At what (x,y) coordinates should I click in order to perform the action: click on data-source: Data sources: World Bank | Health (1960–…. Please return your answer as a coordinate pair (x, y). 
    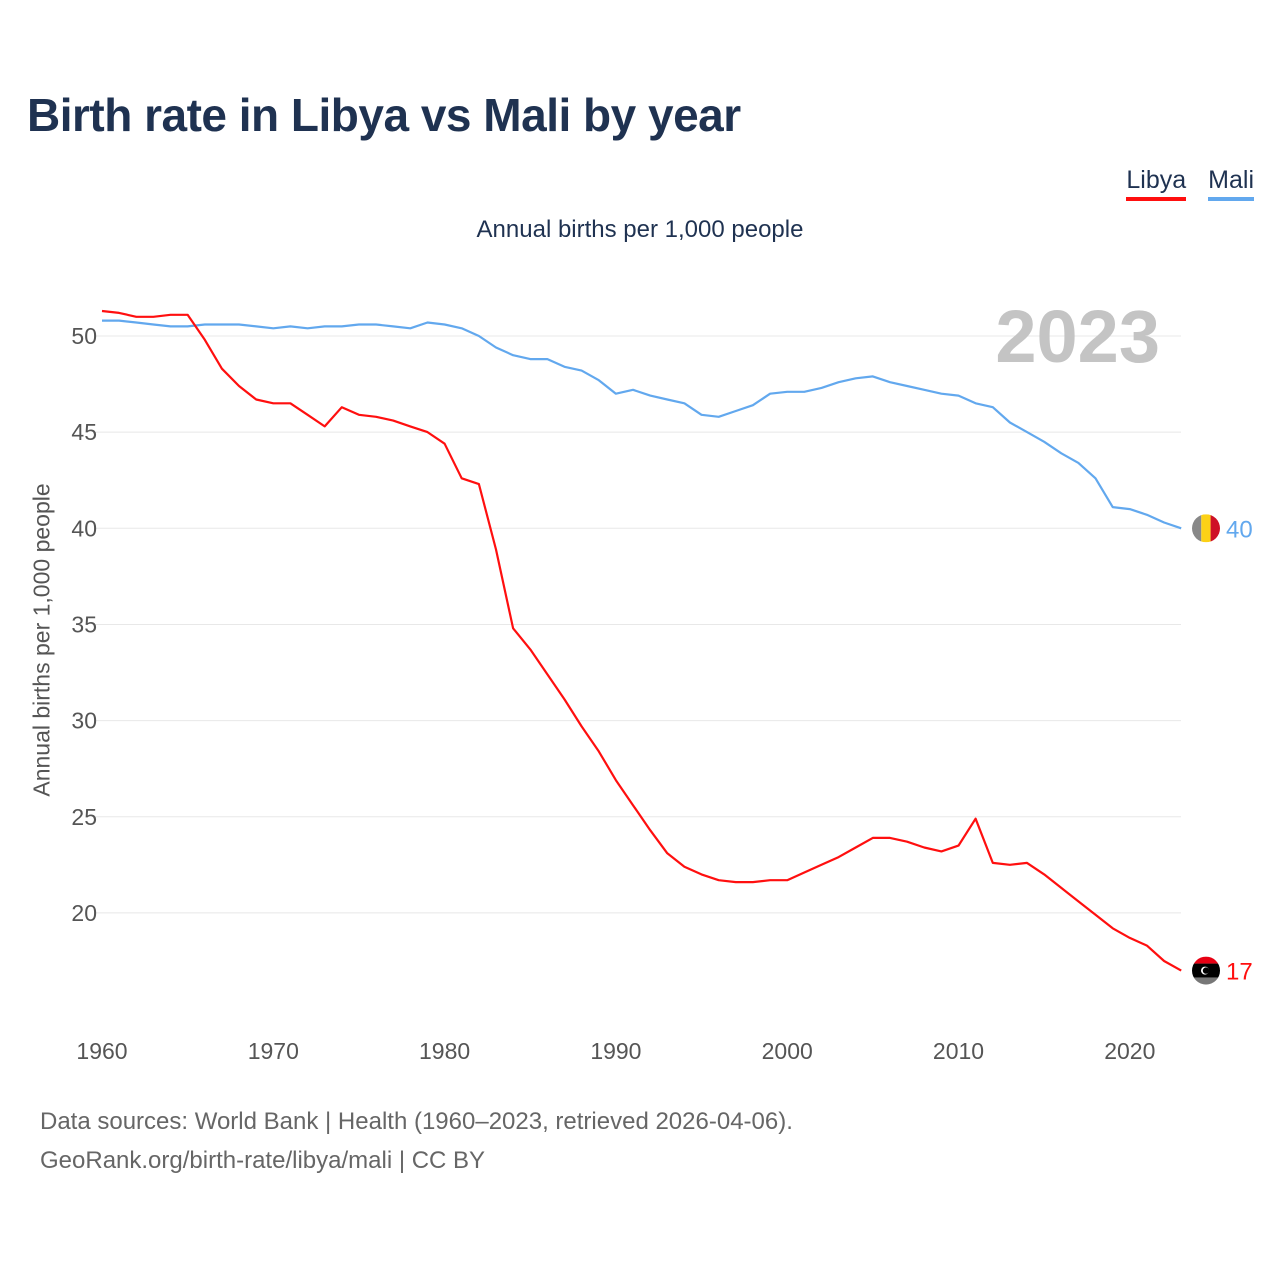
    Looking at the image, I should click on (416, 1121).